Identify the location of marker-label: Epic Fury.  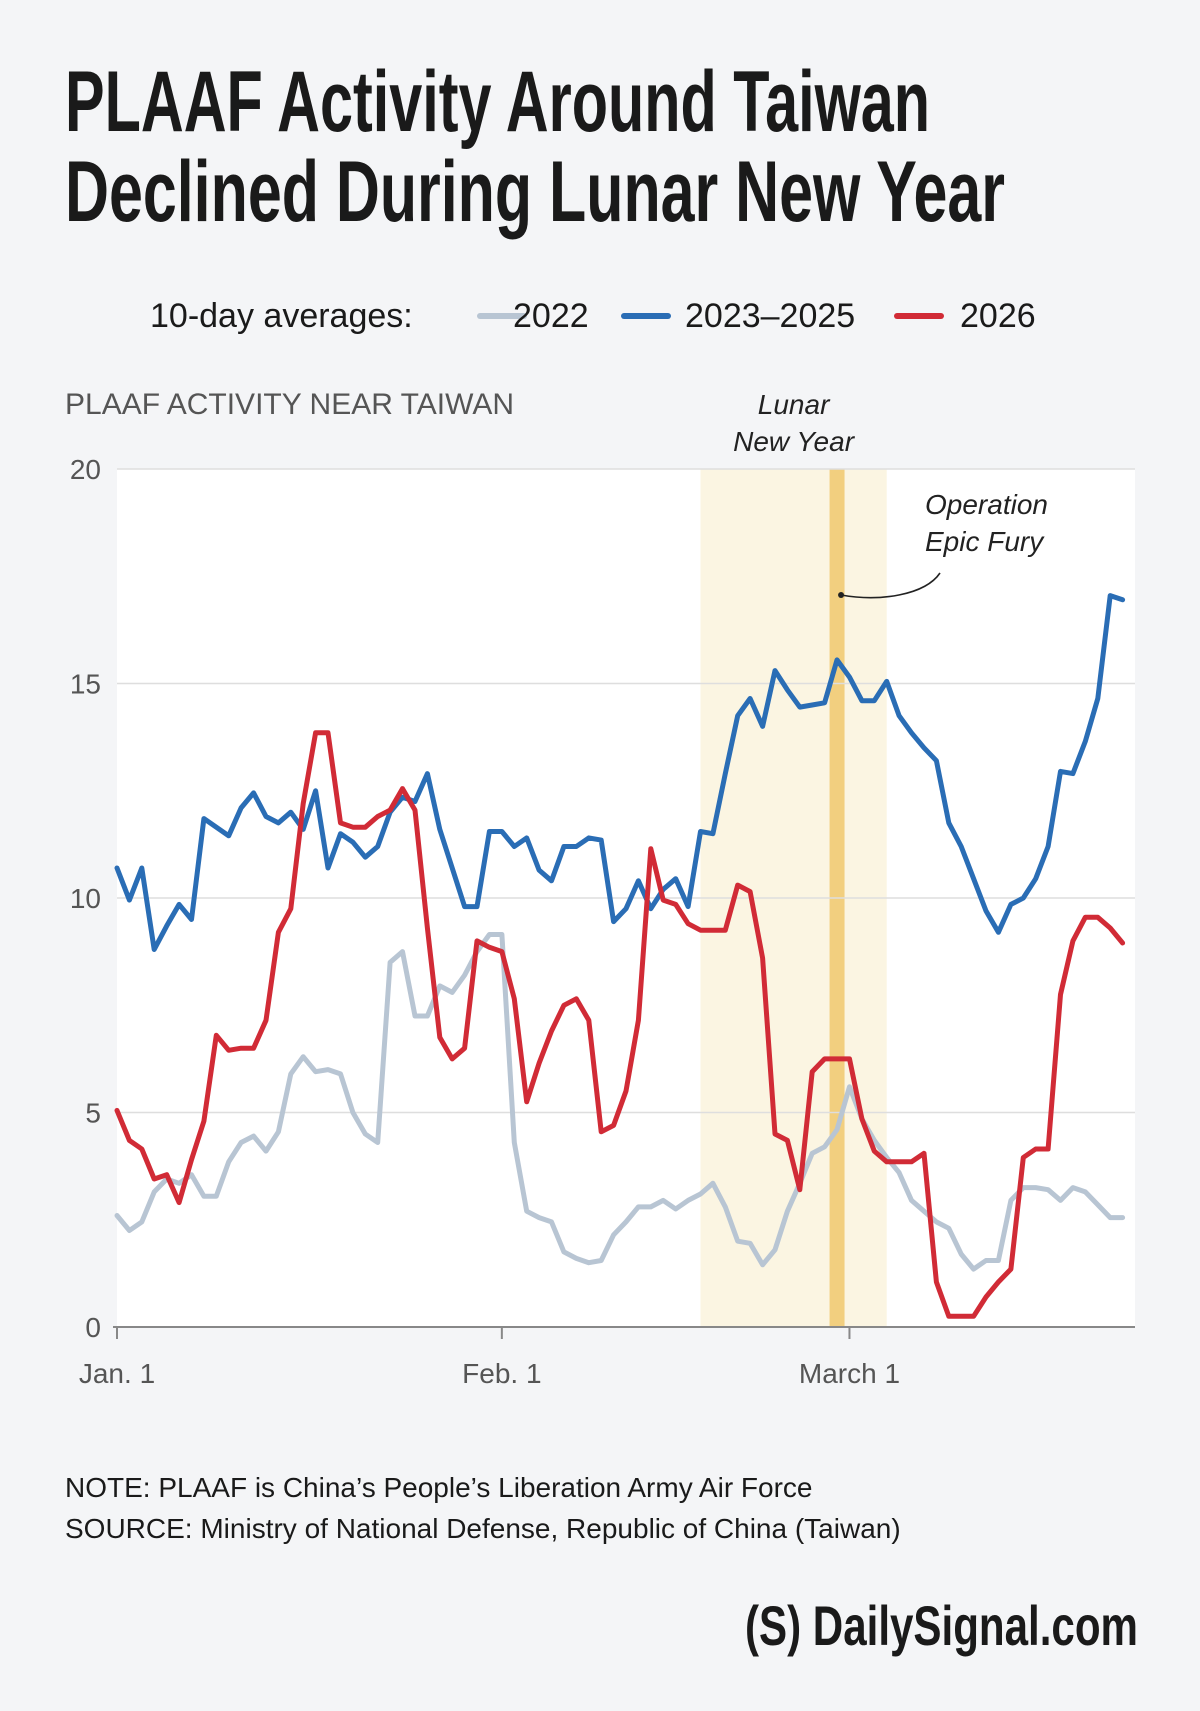
(985, 541).